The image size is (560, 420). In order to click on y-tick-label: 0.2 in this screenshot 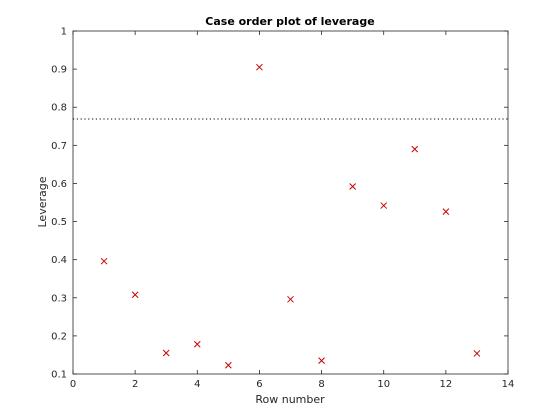, I will do `click(59, 336)`.